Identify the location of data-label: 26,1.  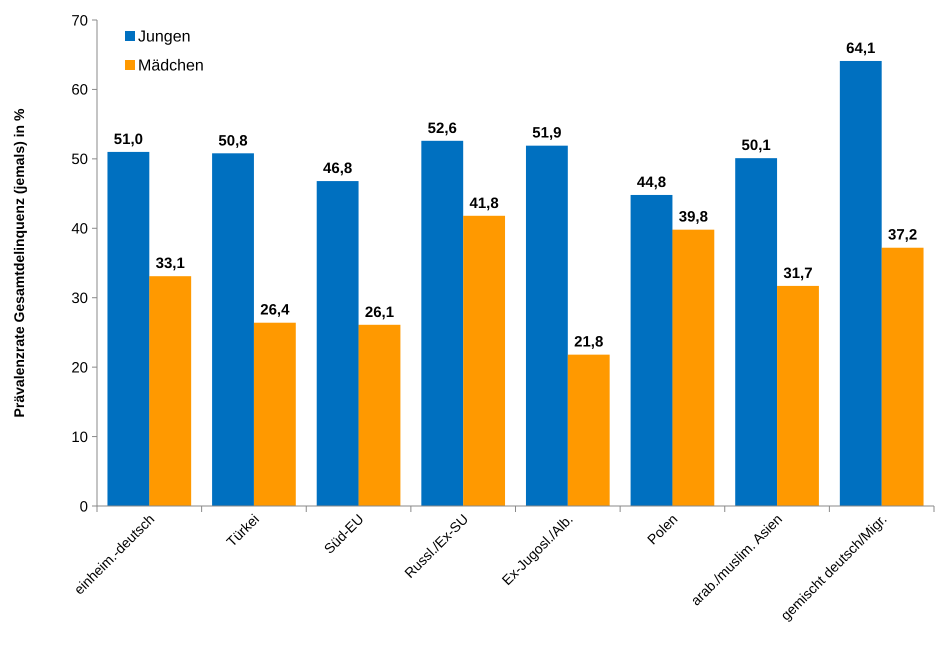
(379, 312).